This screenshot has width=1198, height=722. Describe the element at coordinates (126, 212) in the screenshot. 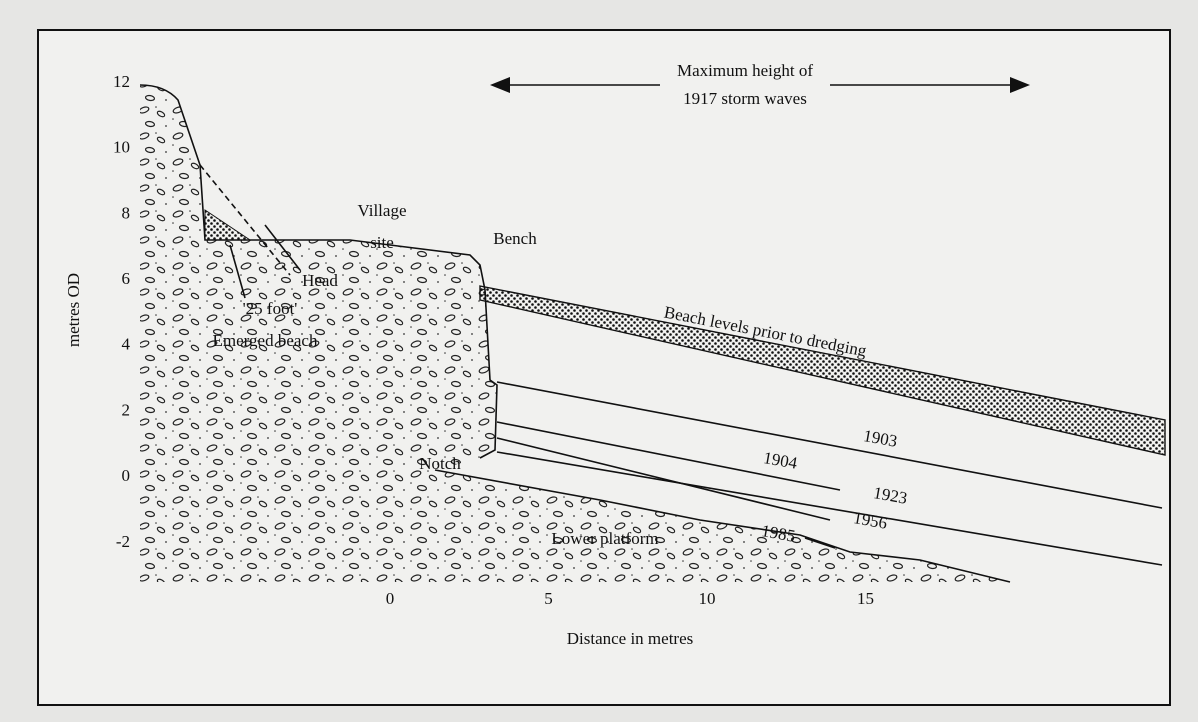

I see `y-tick-label: 8` at that location.